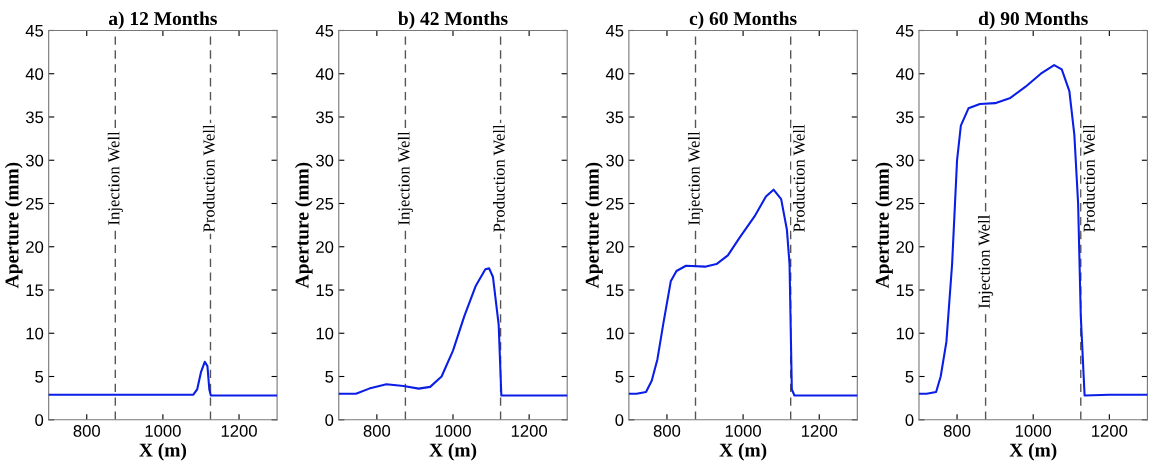 The width and height of the screenshot is (1159, 469). What do you see at coordinates (162, 20) in the screenshot?
I see `chart-title: a) 12 Months` at bounding box center [162, 20].